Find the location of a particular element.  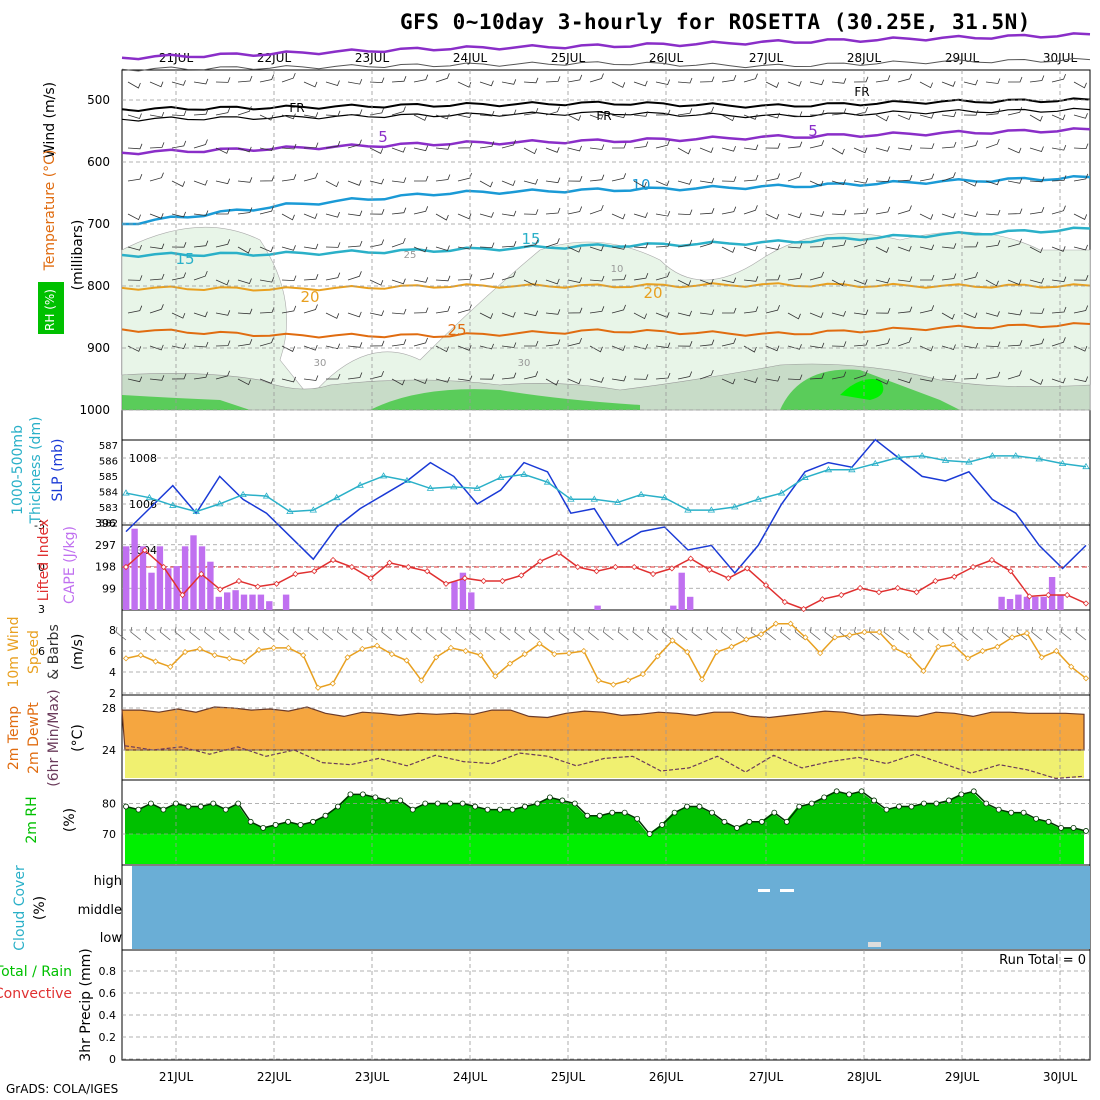

y-tick: 0.8 is located at coordinates (108, 971).